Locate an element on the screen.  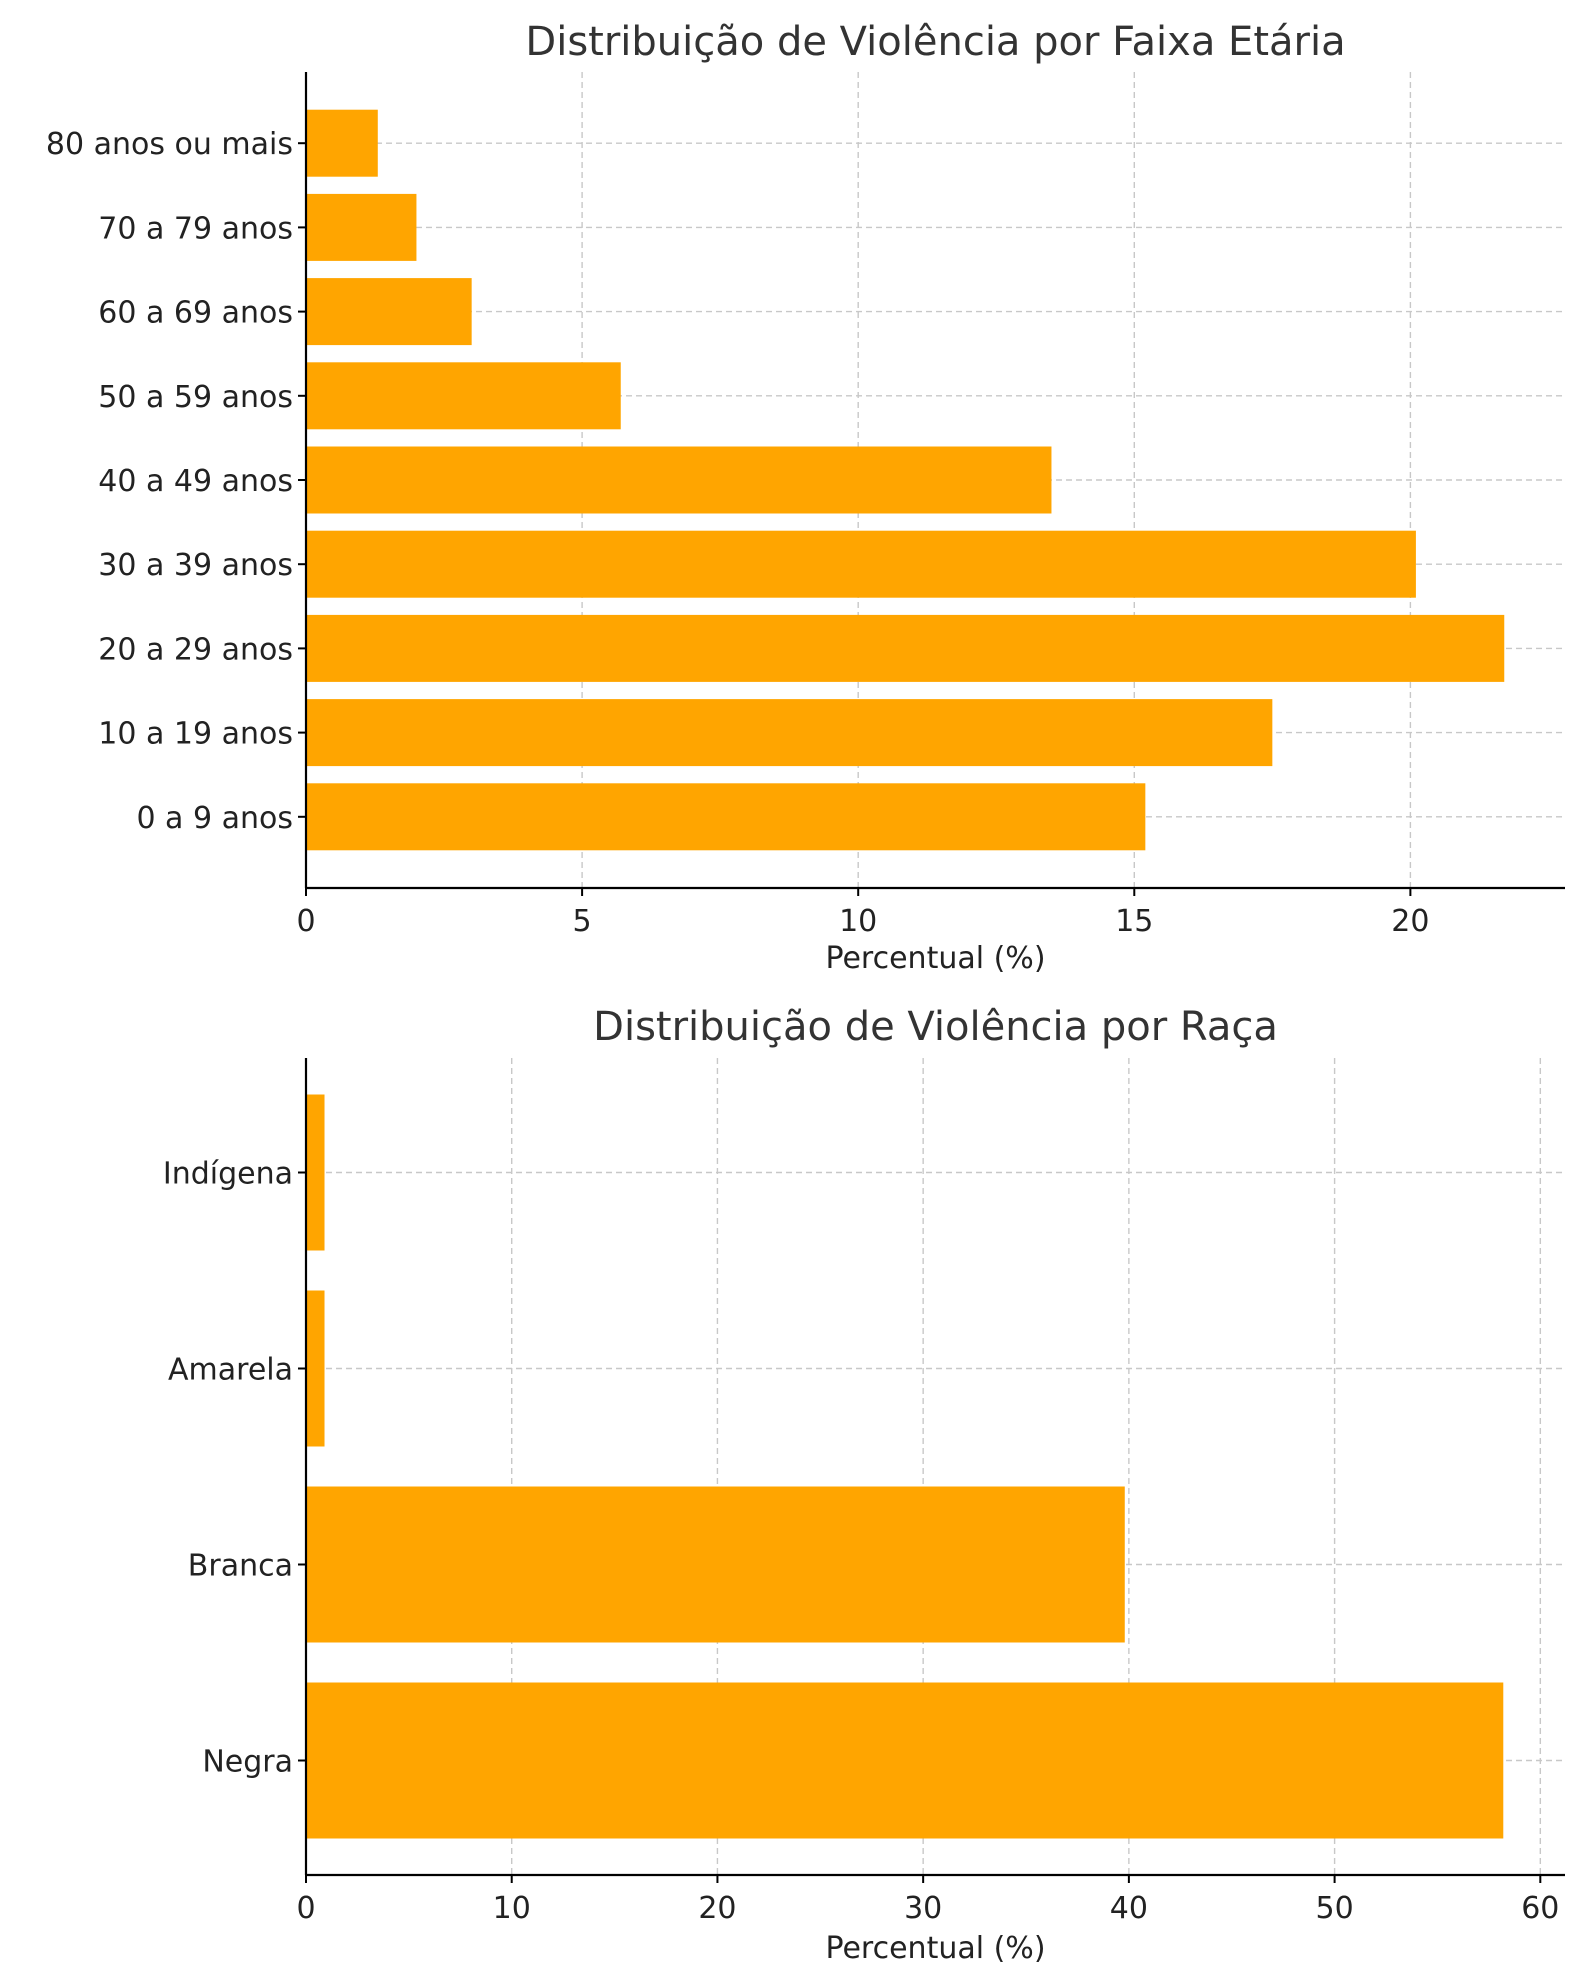
y-tick-label: 70 a 79 anos is located at coordinates (195, 228).